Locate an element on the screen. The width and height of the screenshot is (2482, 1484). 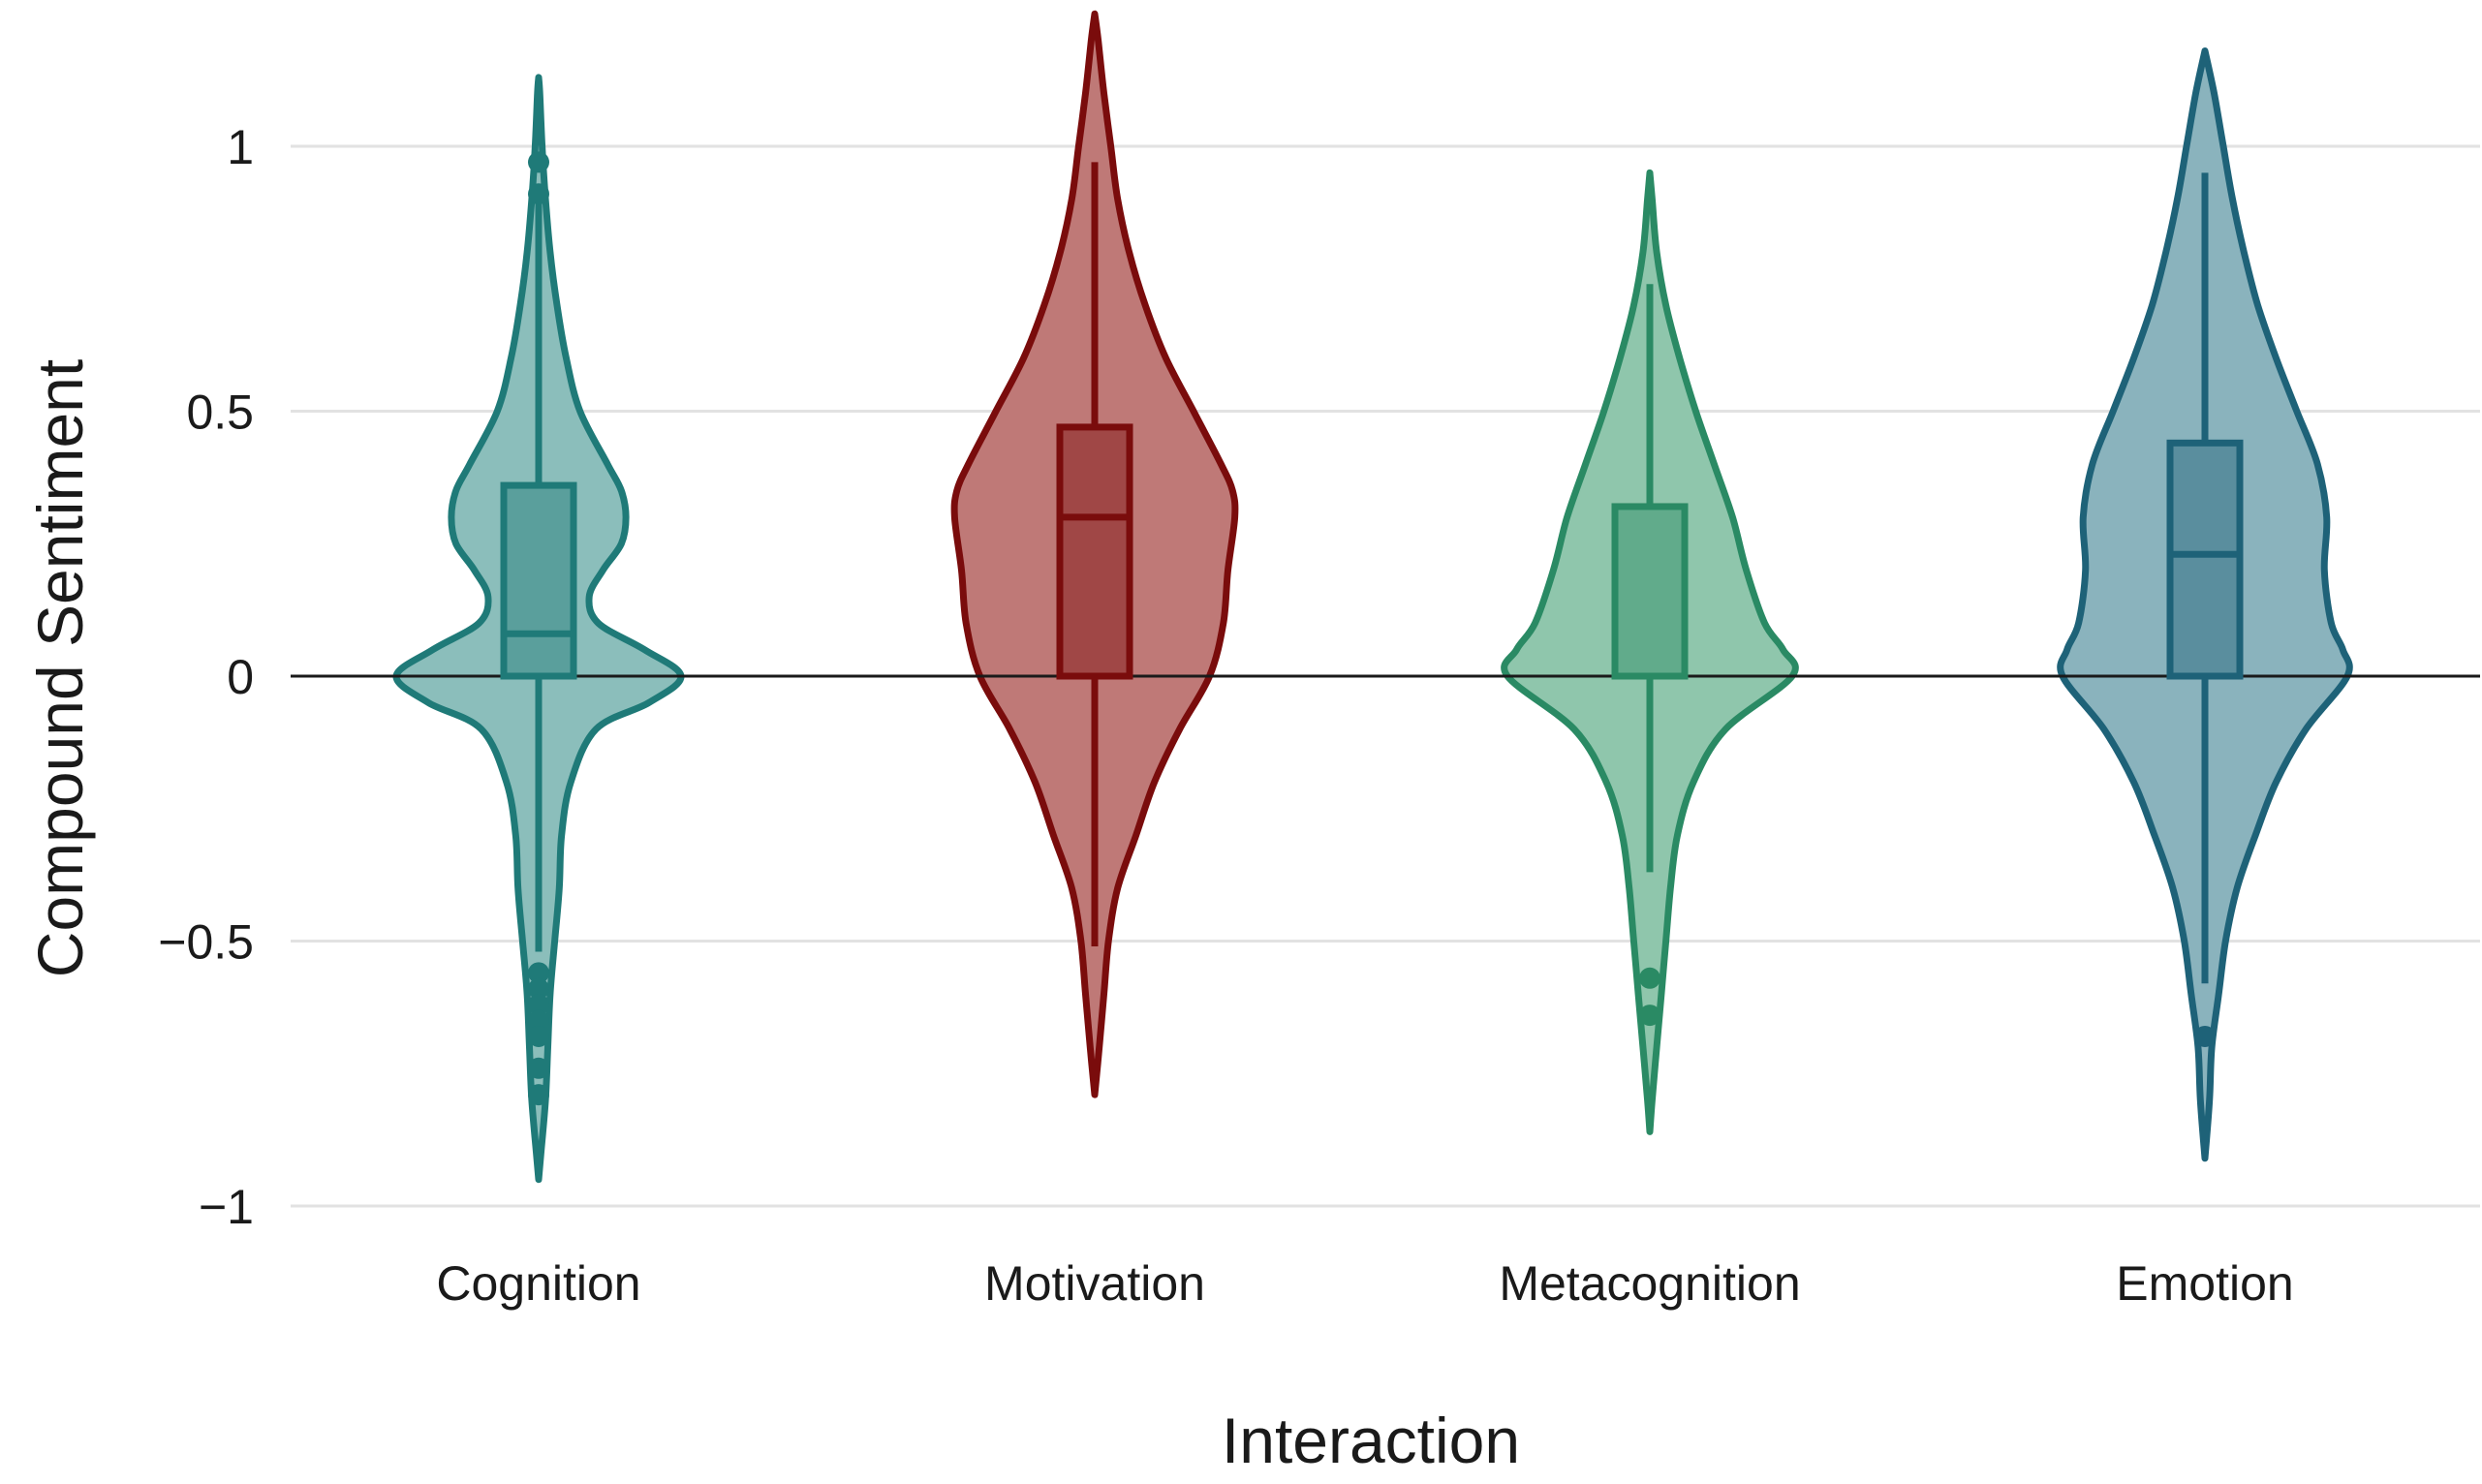
violin-motivation is located at coordinates (1094, 554).